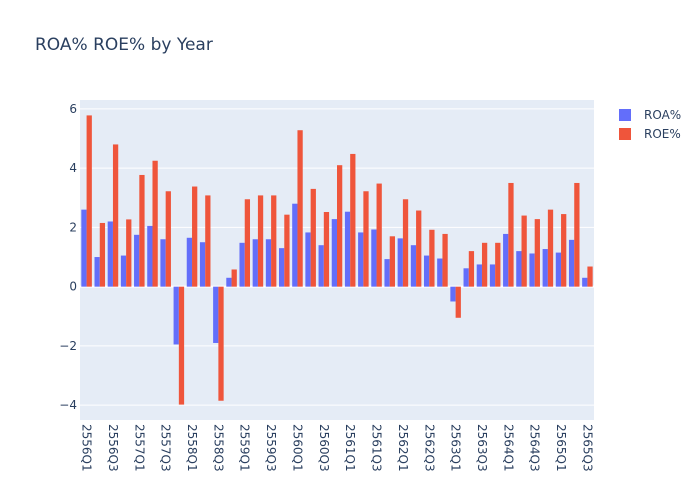 Image resolution: width=700 pixels, height=500 pixels. I want to click on y-tick-label: 2, so click(73, 227).